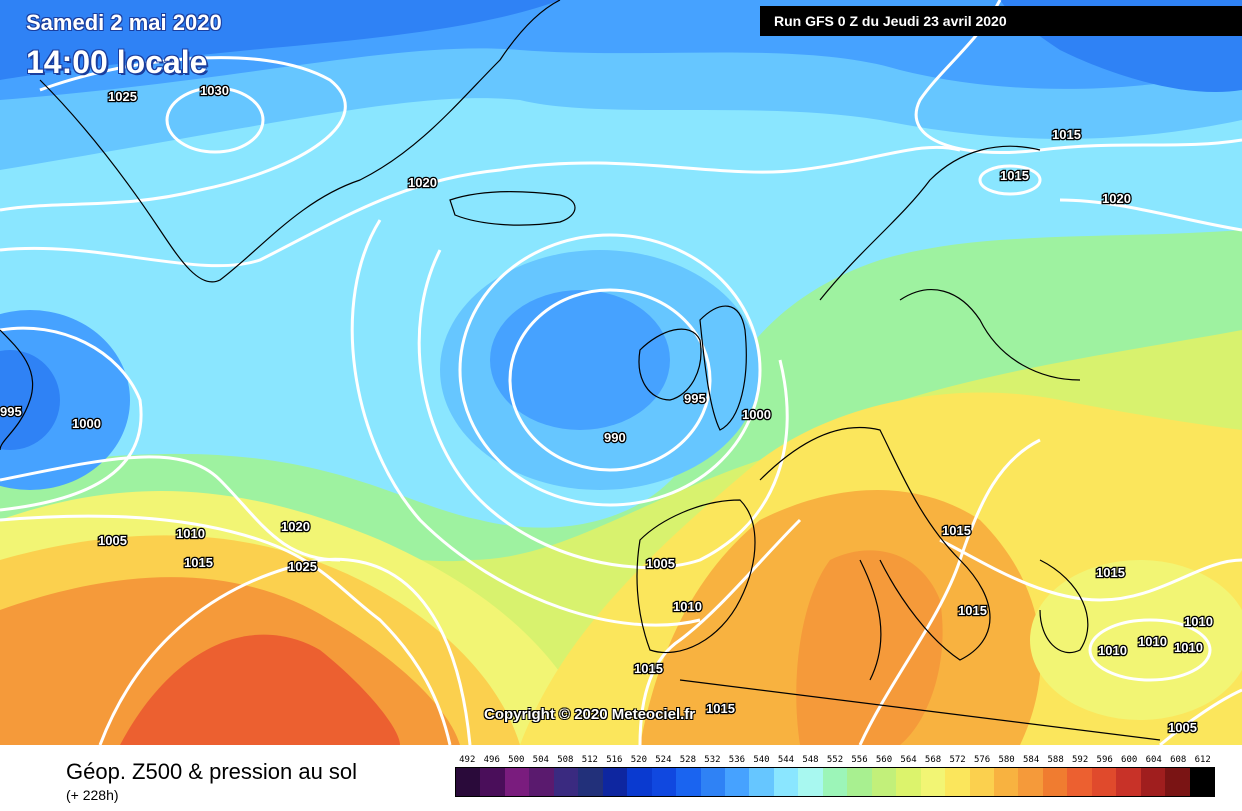 The width and height of the screenshot is (1242, 811). What do you see at coordinates (756, 414) in the screenshot?
I see `isobar-label: 1000` at bounding box center [756, 414].